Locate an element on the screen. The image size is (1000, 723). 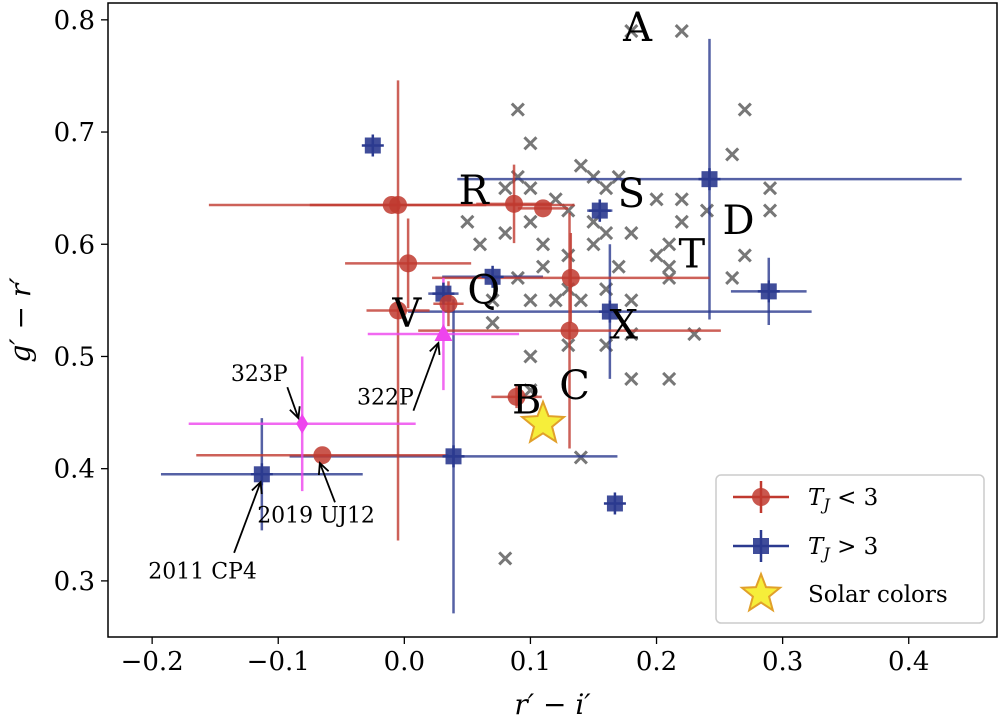
legend: TJ < 3 TJ > 3 Solar colors is located at coordinates (850, 549).